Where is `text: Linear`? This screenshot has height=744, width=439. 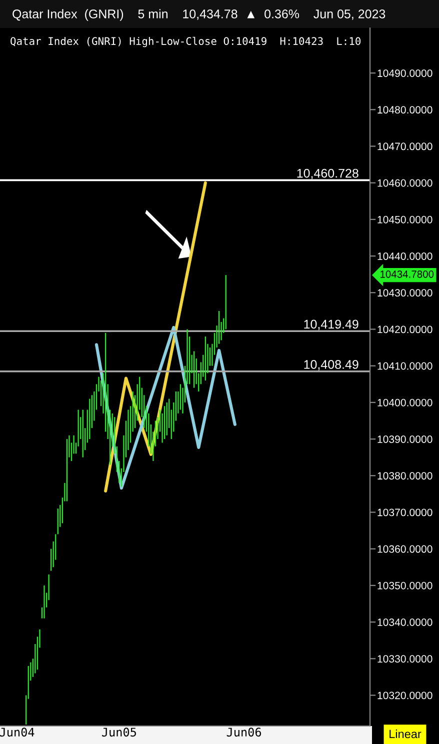 text: Linear is located at coordinates (406, 734).